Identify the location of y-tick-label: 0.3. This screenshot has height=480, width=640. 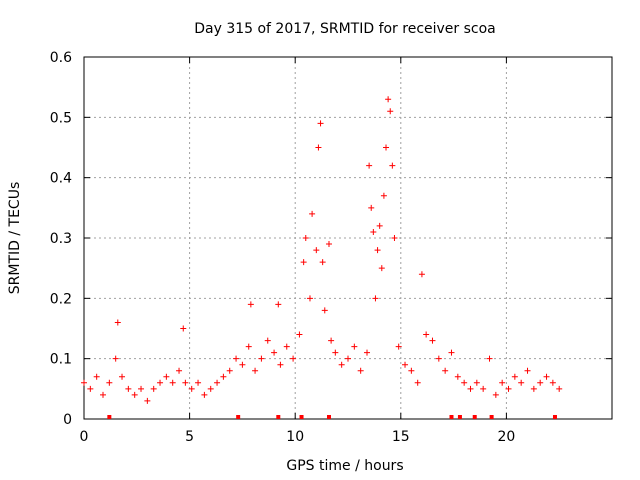
(61, 239).